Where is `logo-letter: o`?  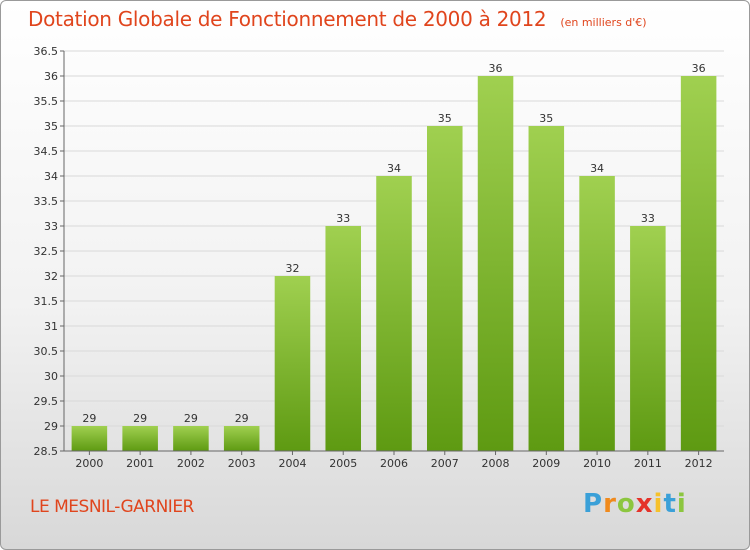 logo-letter: o is located at coordinates (626, 504).